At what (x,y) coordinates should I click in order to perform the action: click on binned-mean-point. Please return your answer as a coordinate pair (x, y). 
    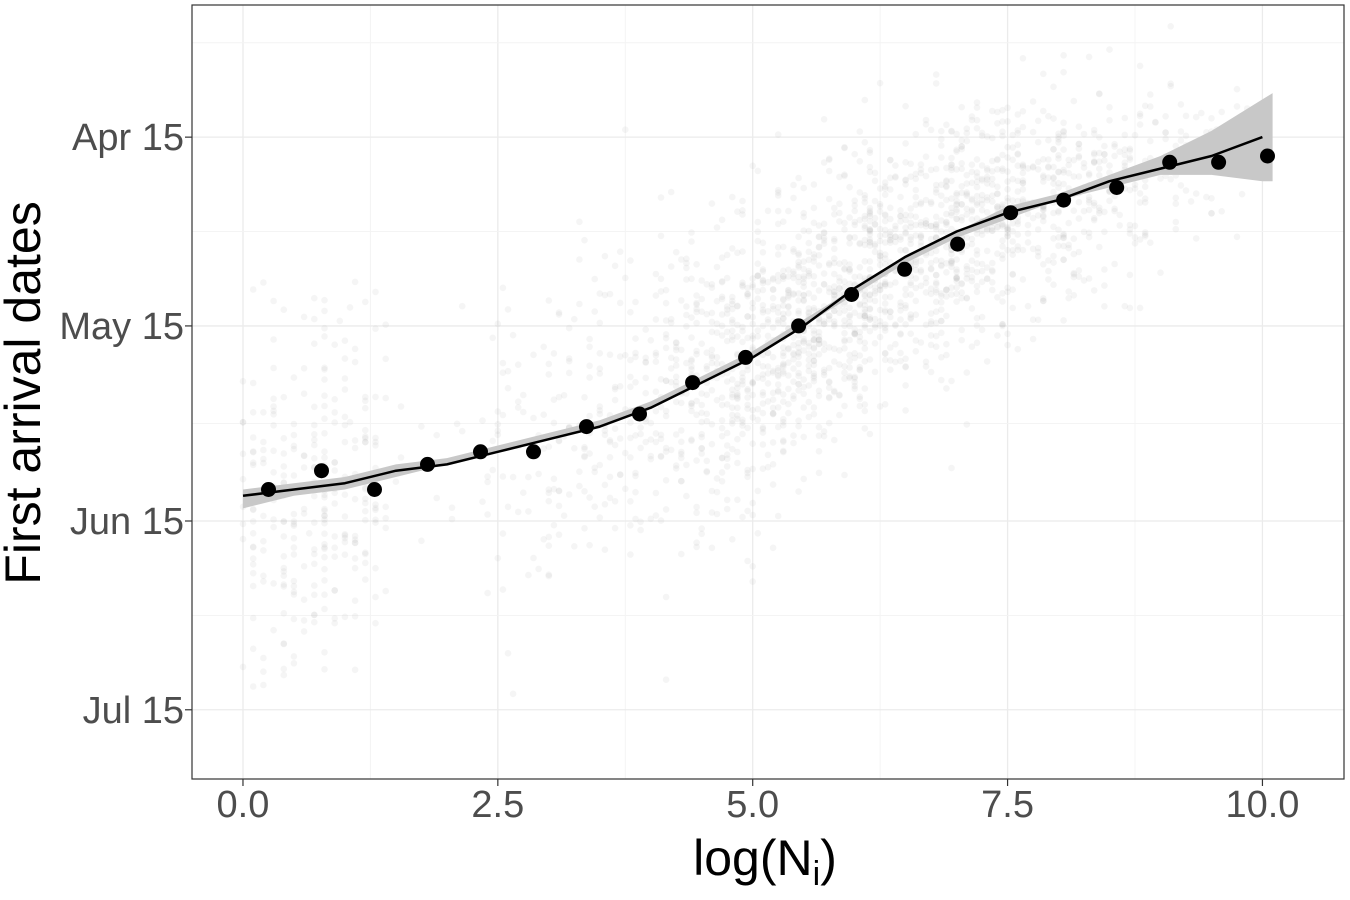
    Looking at the image, I should click on (1117, 187).